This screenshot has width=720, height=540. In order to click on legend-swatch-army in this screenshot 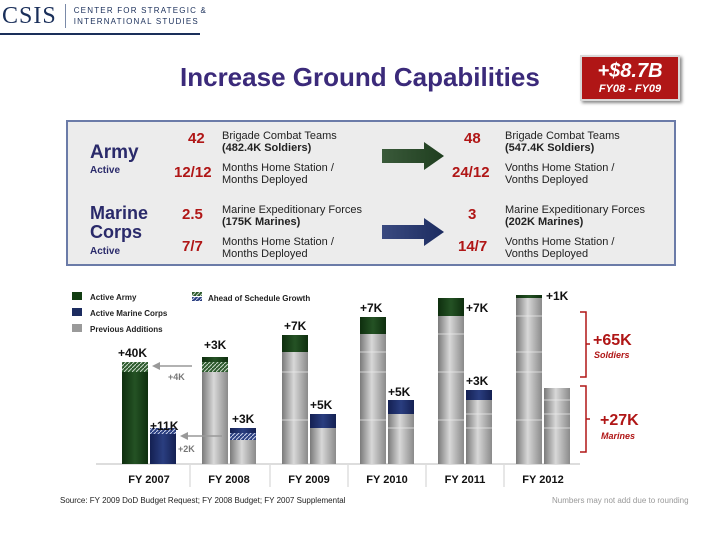, I will do `click(77, 296)`.